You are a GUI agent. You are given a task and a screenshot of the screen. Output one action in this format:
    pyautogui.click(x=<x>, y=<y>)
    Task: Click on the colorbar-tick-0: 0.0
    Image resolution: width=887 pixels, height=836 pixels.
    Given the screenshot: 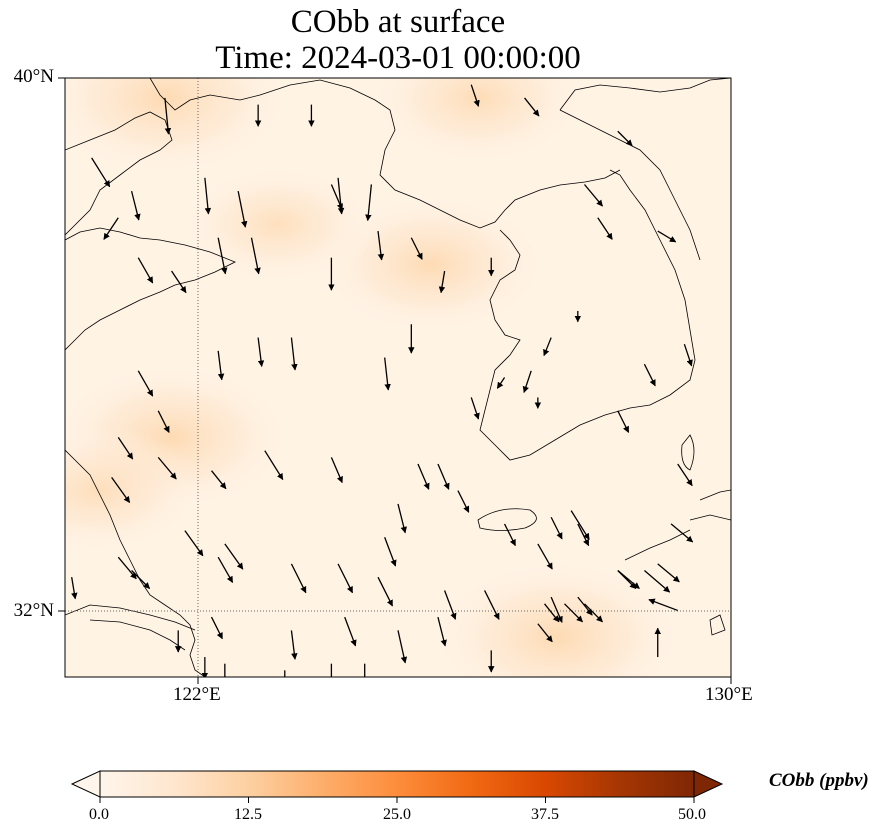 What is the action you would take?
    pyautogui.click(x=99, y=814)
    